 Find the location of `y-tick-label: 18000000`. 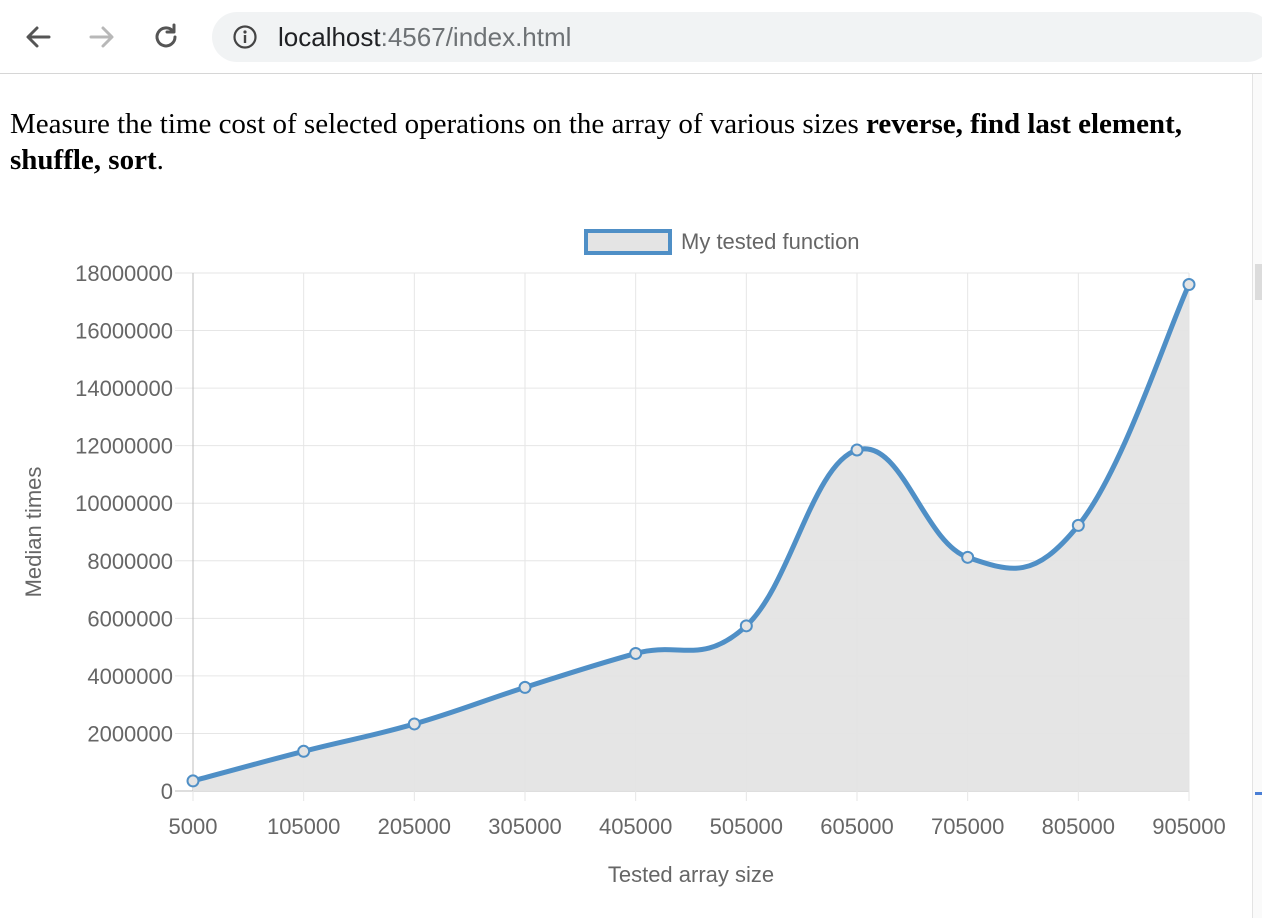

y-tick-label: 18000000 is located at coordinates (124, 273).